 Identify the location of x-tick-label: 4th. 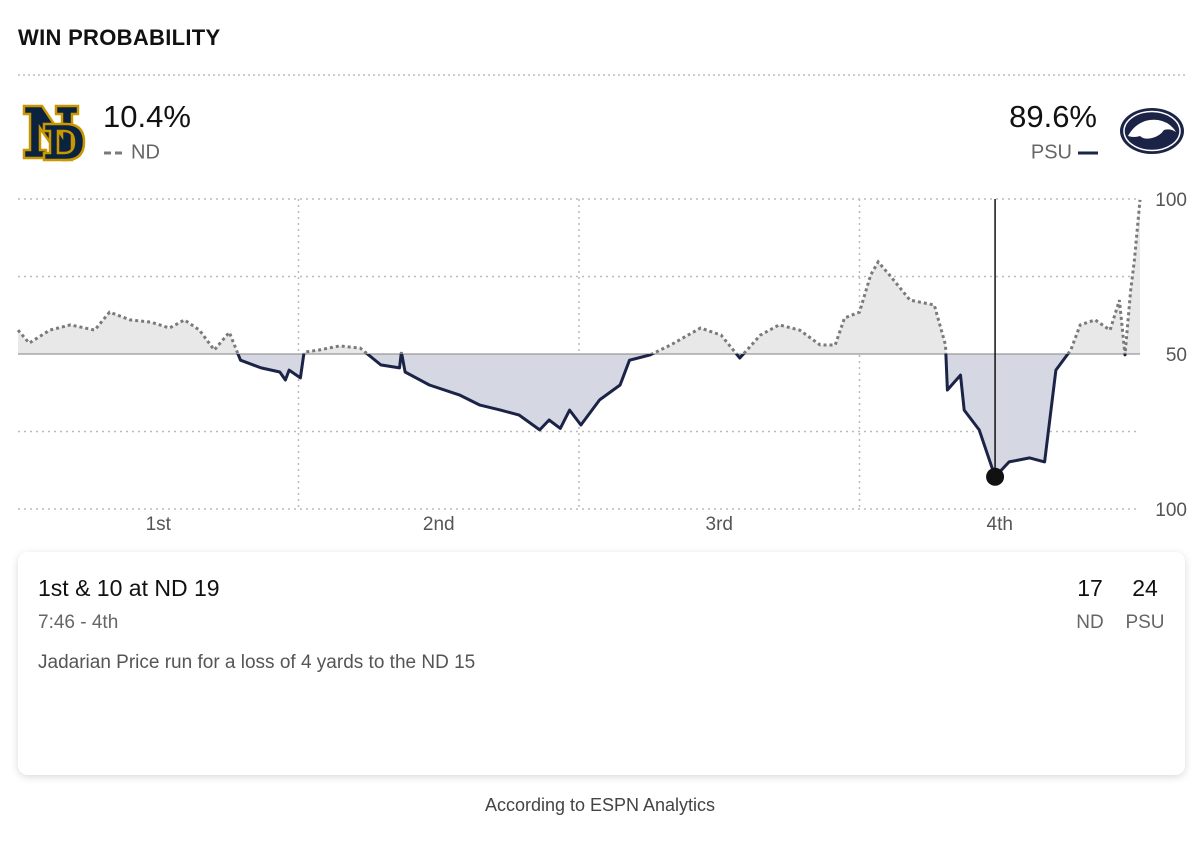
(1000, 524).